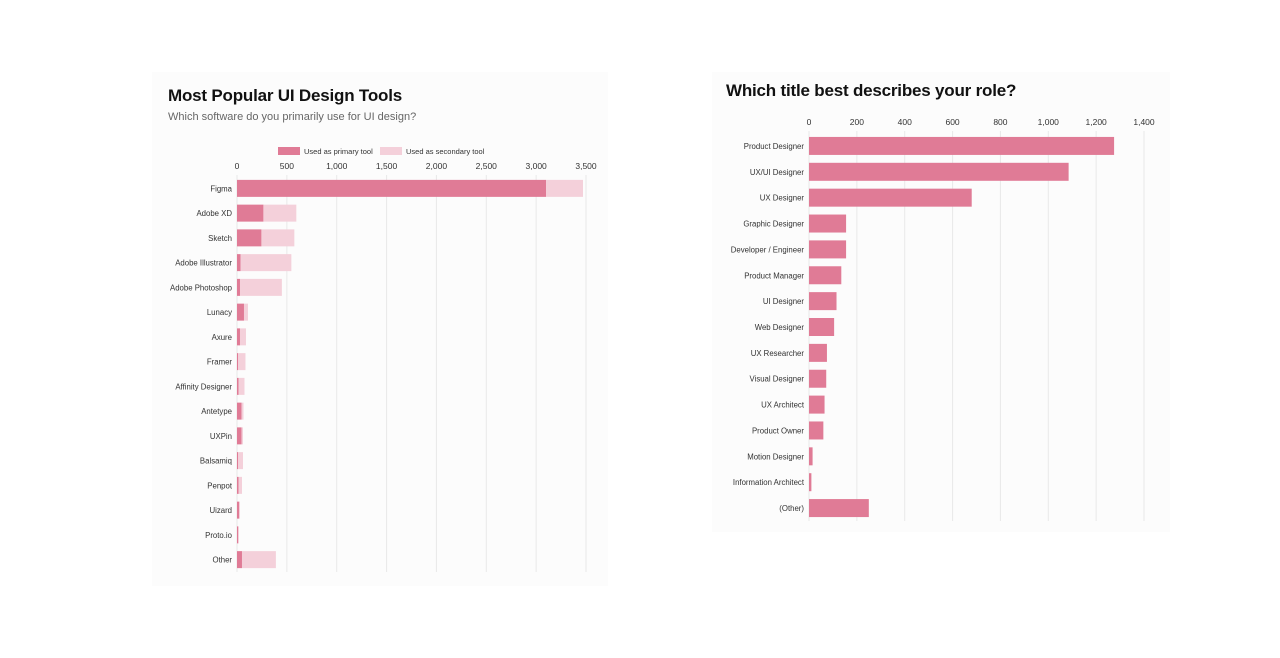 The width and height of the screenshot is (1280, 658). What do you see at coordinates (1097, 122) in the screenshot?
I see `x-tick-label: 1,200` at bounding box center [1097, 122].